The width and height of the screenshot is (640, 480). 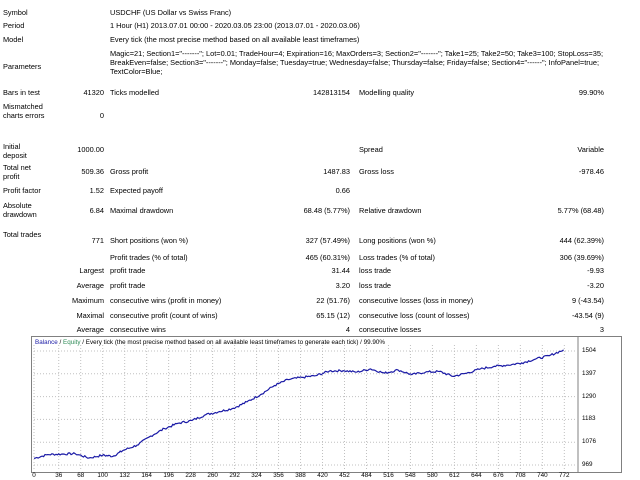 What do you see at coordinates (87, 300) in the screenshot?
I see `maximum-label: Maximum` at bounding box center [87, 300].